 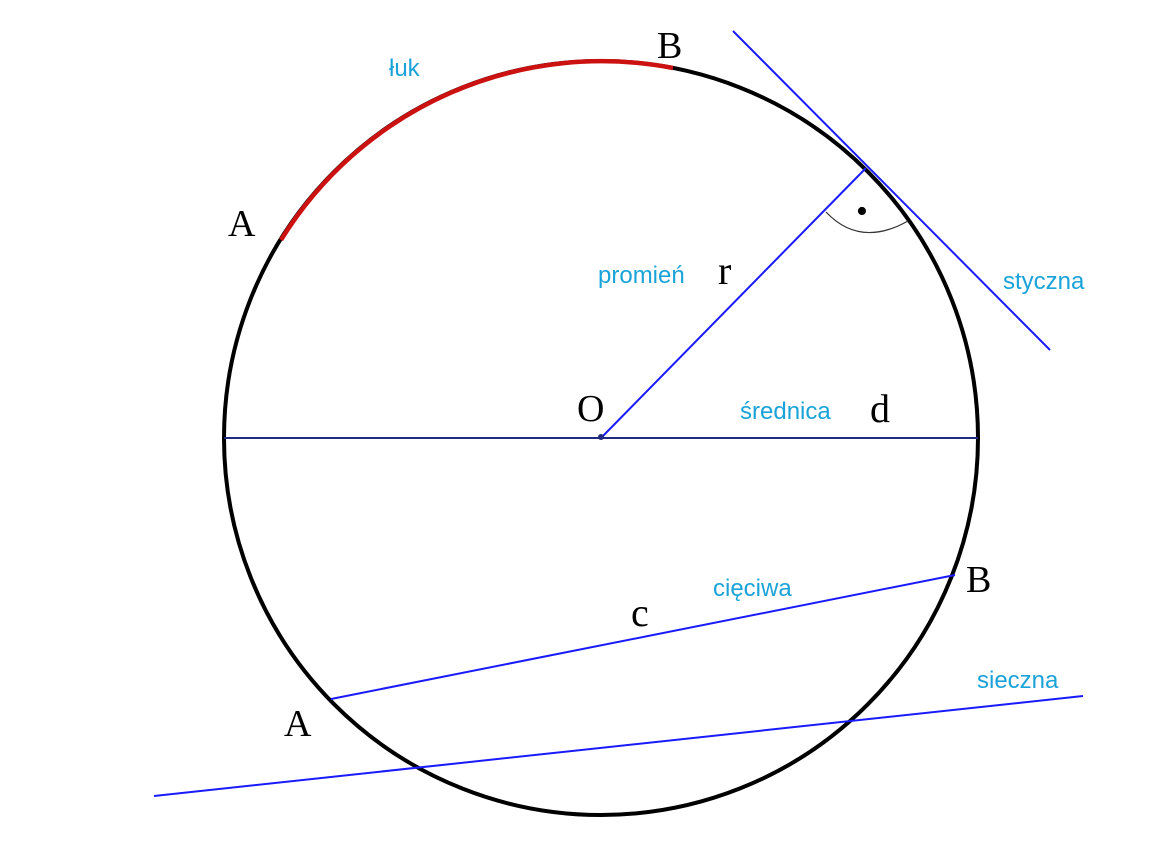 I want to click on center-label: O, so click(x=590, y=409).